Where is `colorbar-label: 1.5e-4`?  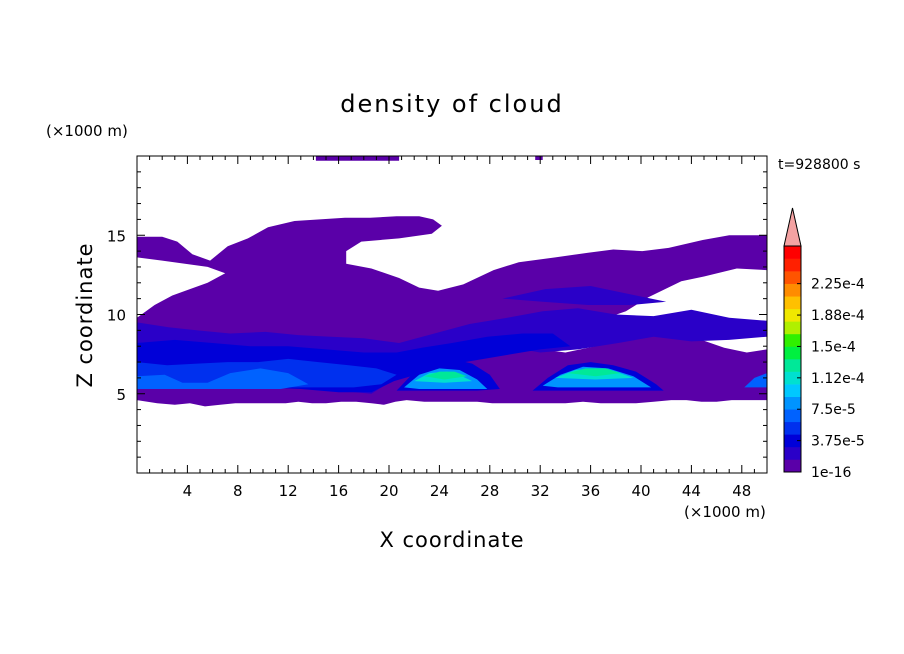 colorbar-label: 1.5e-4 is located at coordinates (833, 347).